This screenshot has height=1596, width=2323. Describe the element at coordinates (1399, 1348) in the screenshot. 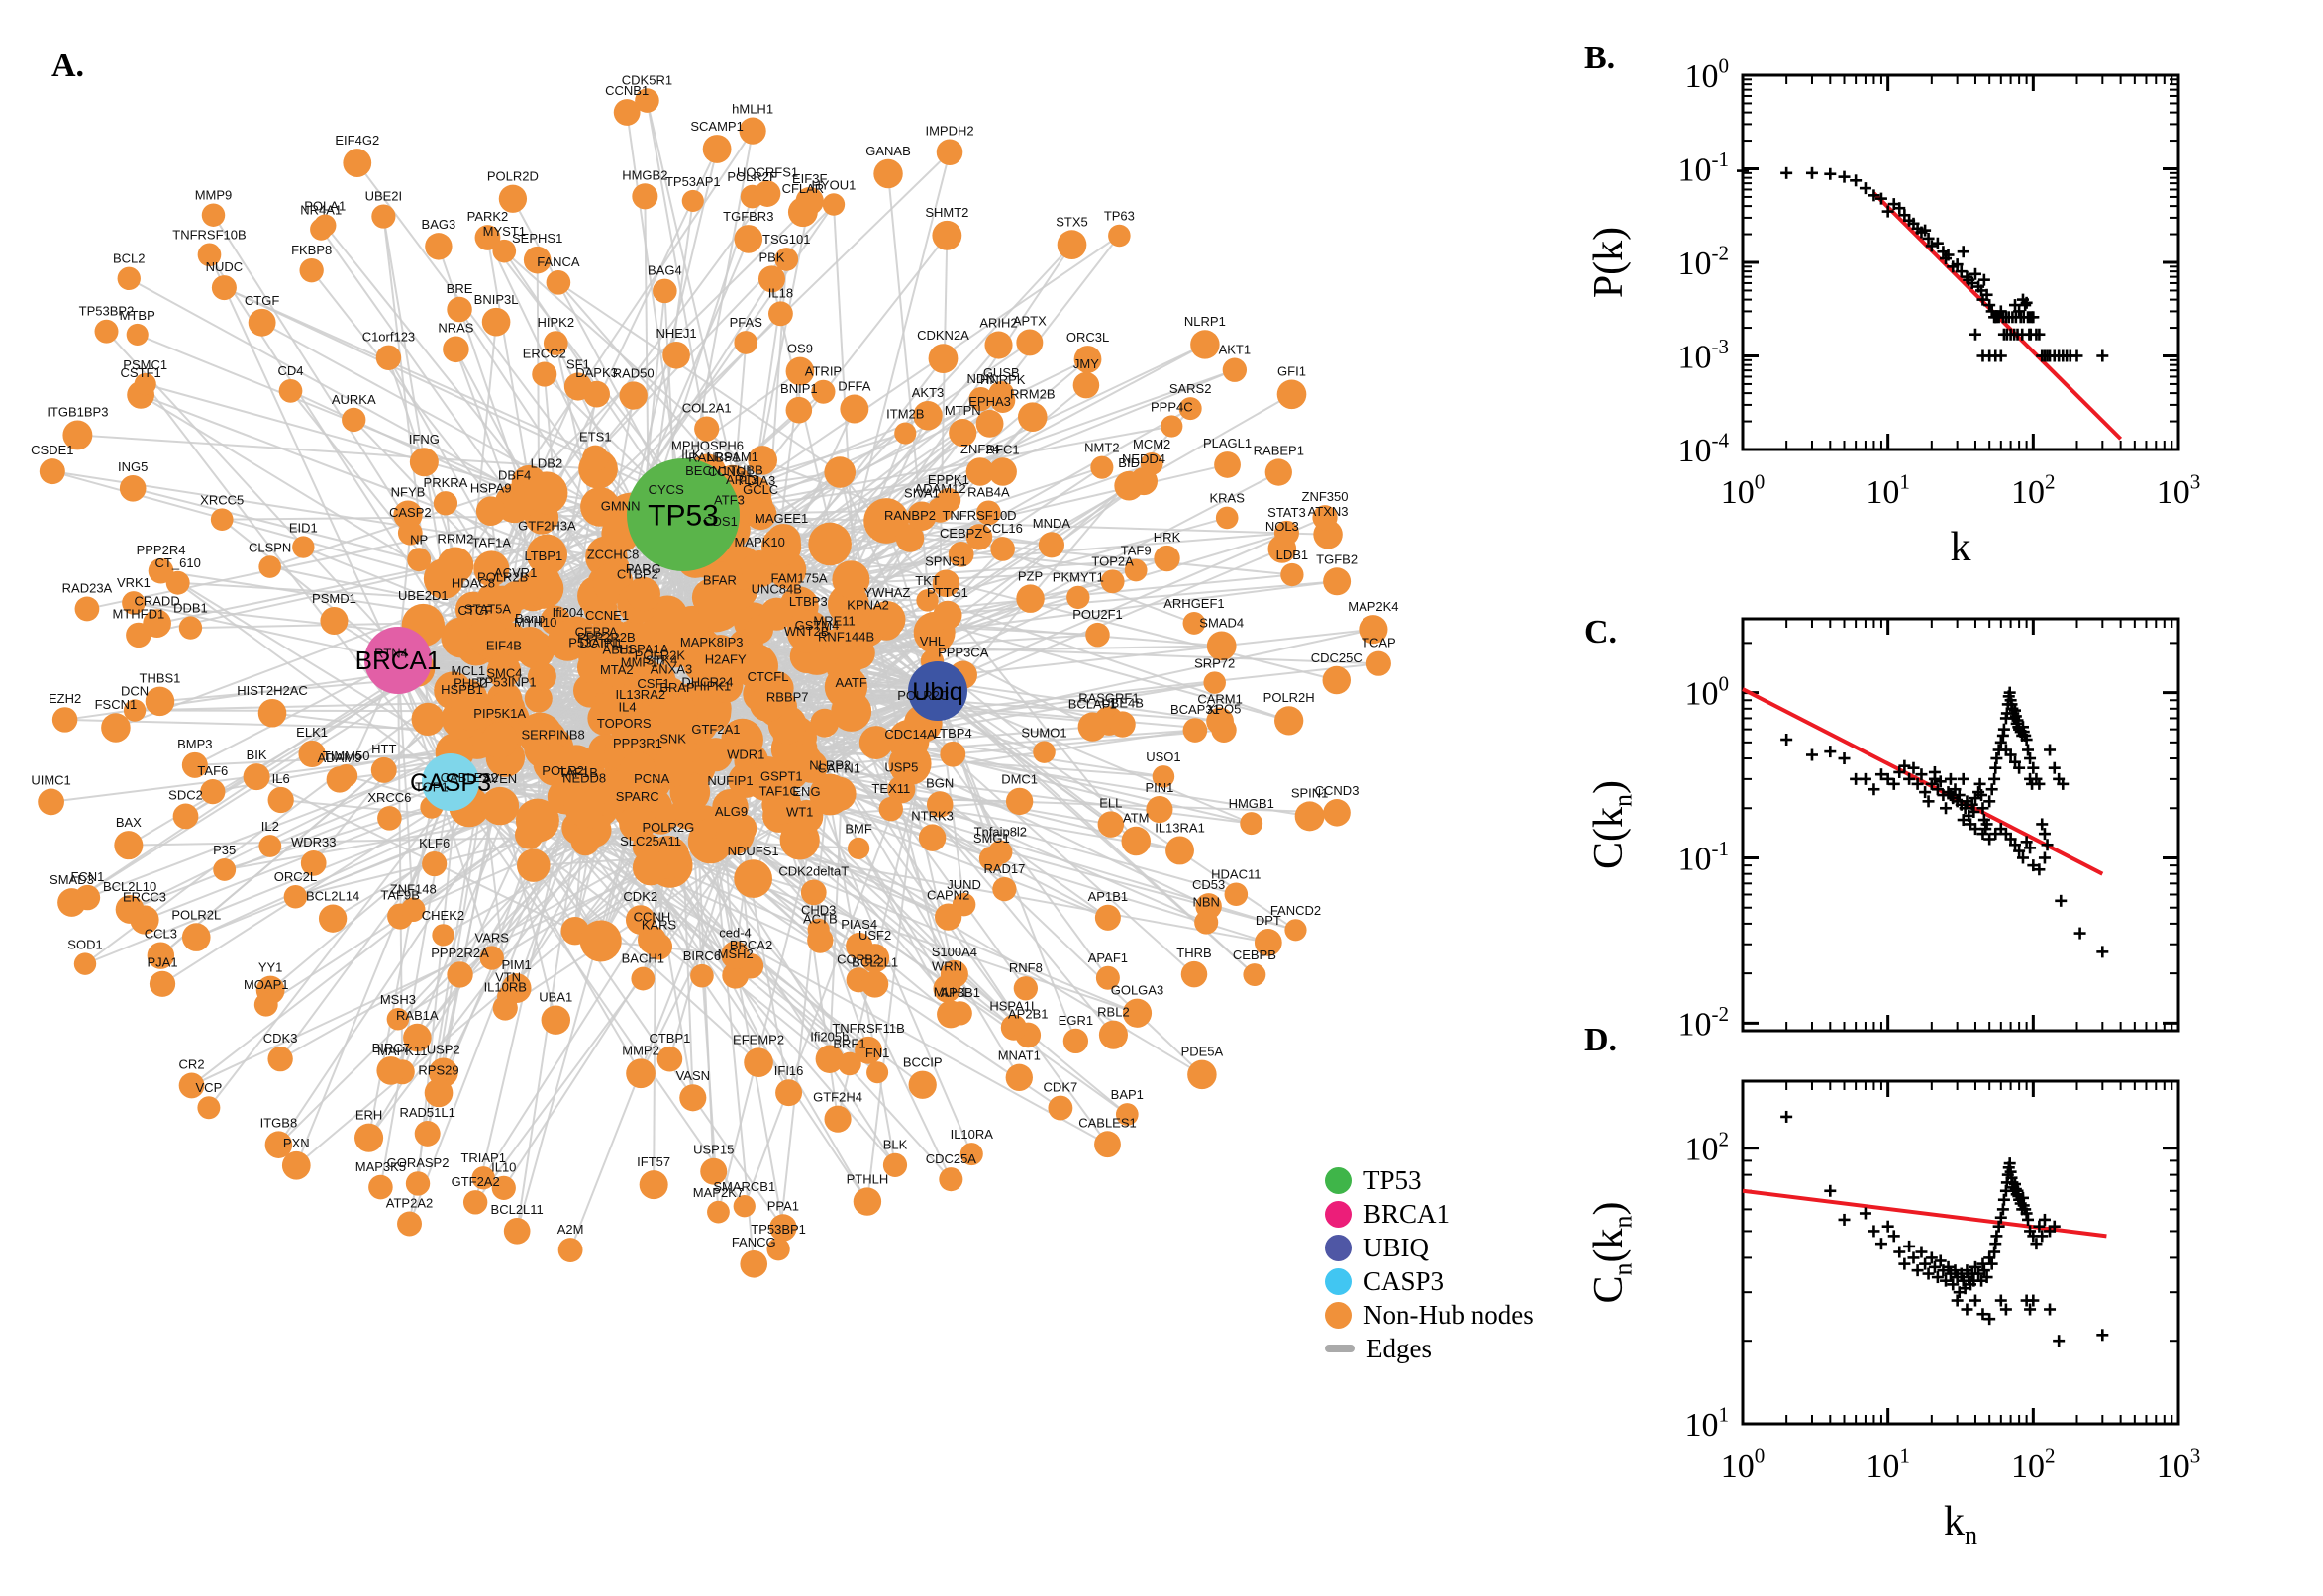

I see `legend-label: Edges` at that location.